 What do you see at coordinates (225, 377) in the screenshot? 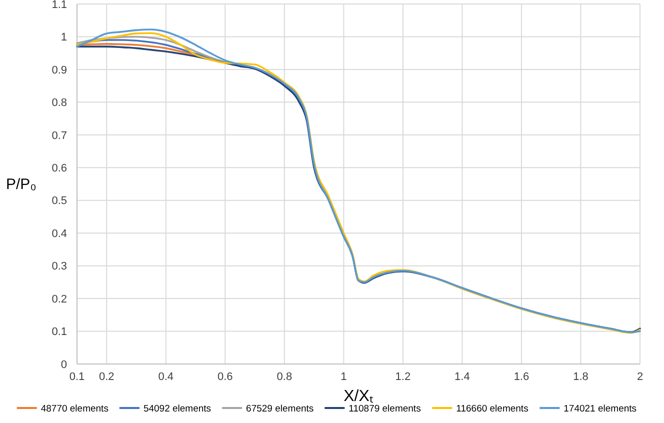
I see `x-tick-label: 0.6` at bounding box center [225, 377].